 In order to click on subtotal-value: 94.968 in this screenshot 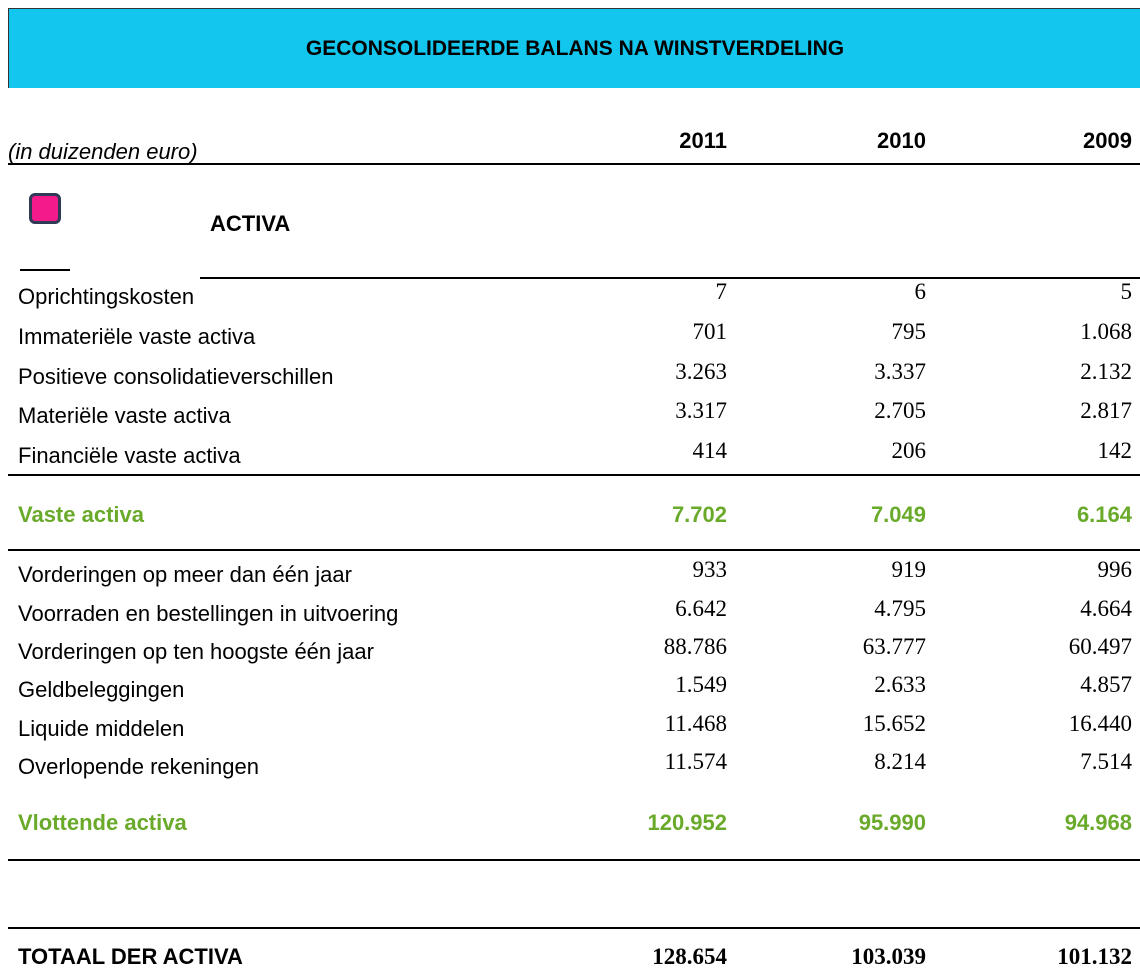, I will do `click(1098, 822)`.